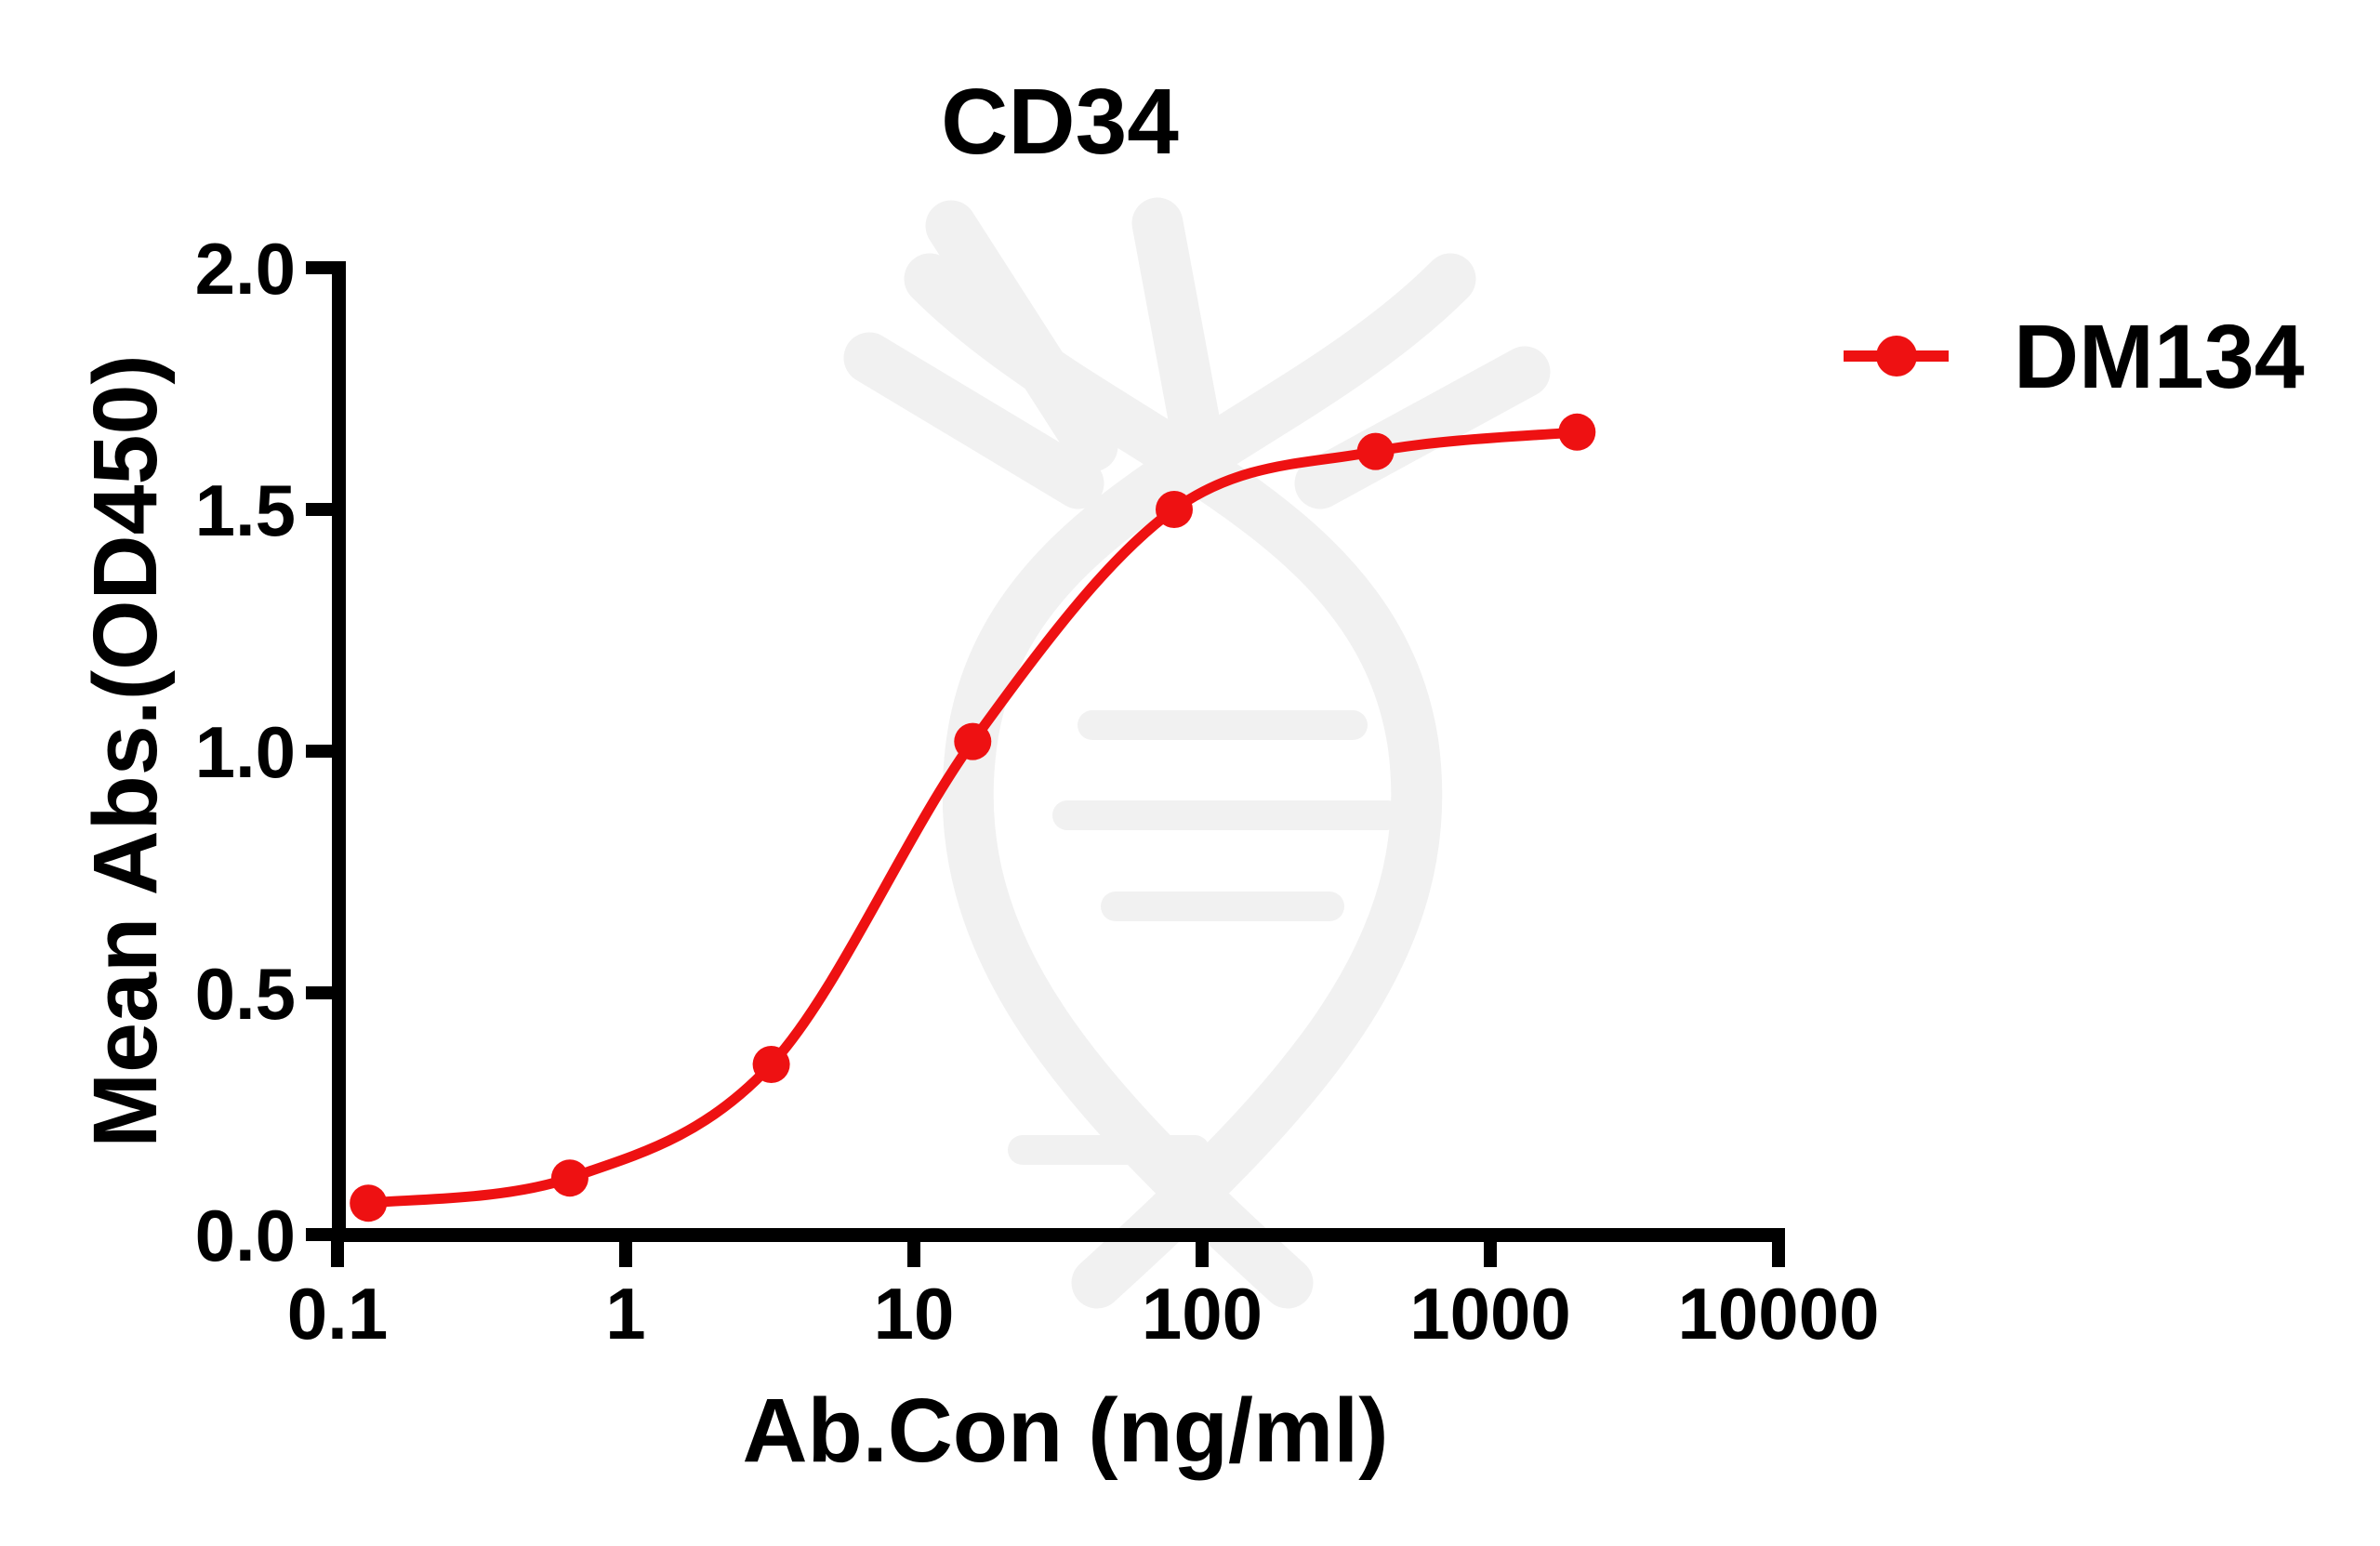 The width and height of the screenshot is (2380, 1546). What do you see at coordinates (245, 994) in the screenshot?
I see `y-tick-label: 0.5` at bounding box center [245, 994].